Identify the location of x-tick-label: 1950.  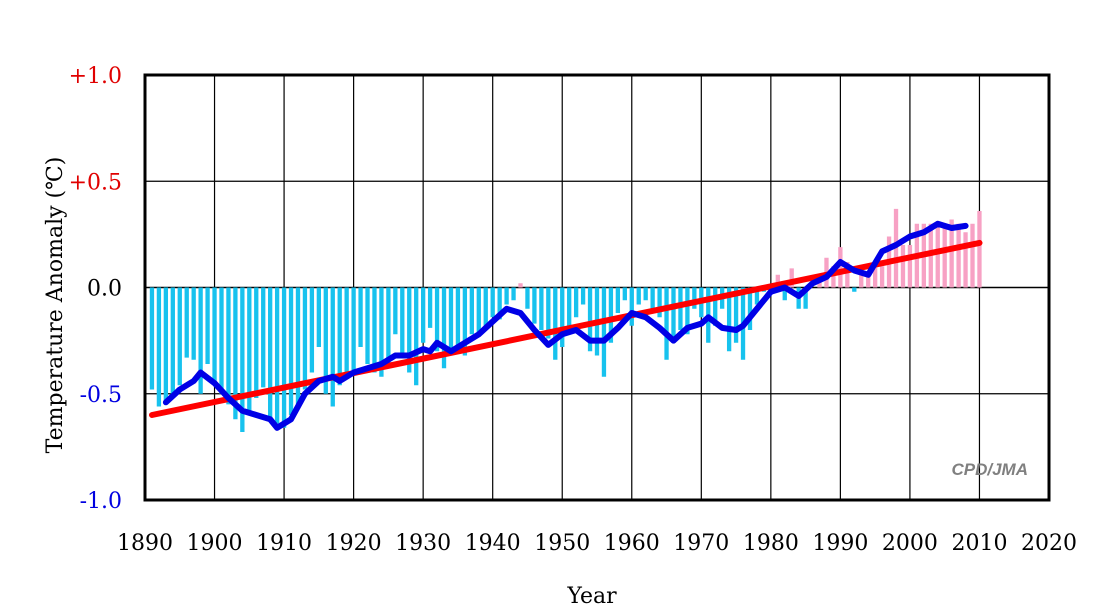
(562, 543).